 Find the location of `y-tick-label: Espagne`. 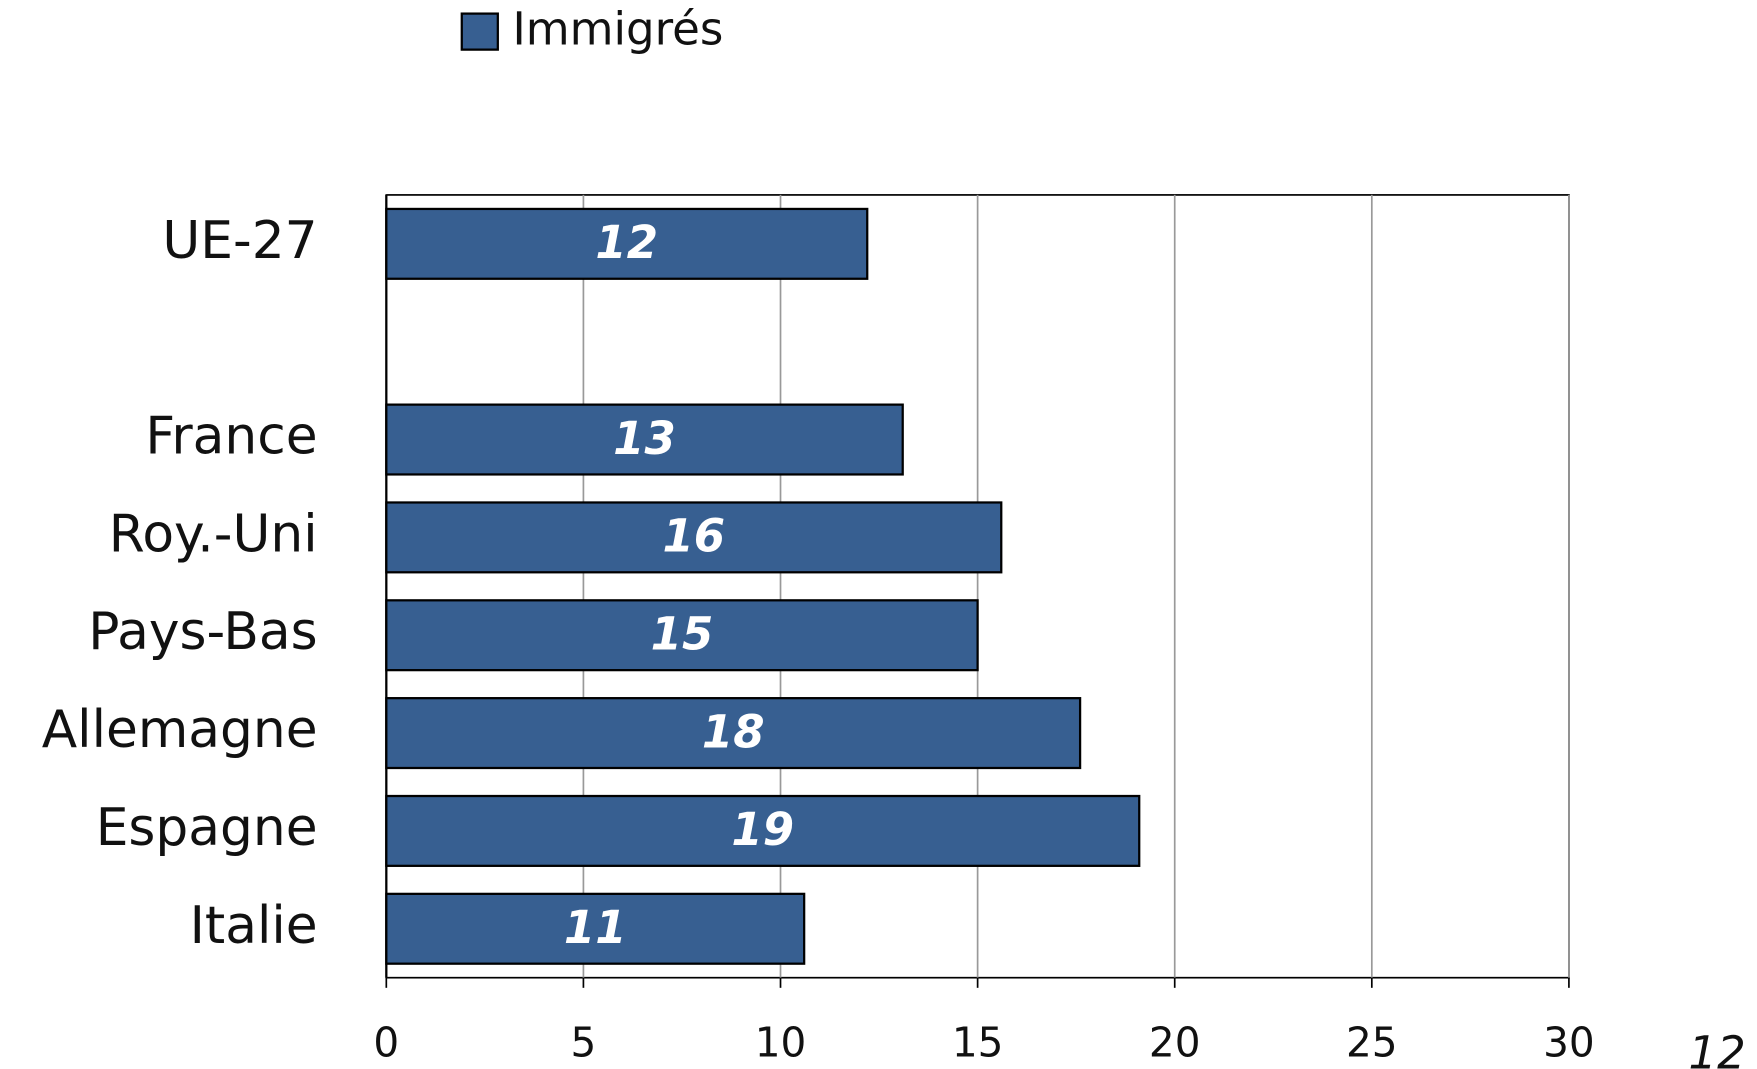

y-tick-label: Espagne is located at coordinates (207, 828).